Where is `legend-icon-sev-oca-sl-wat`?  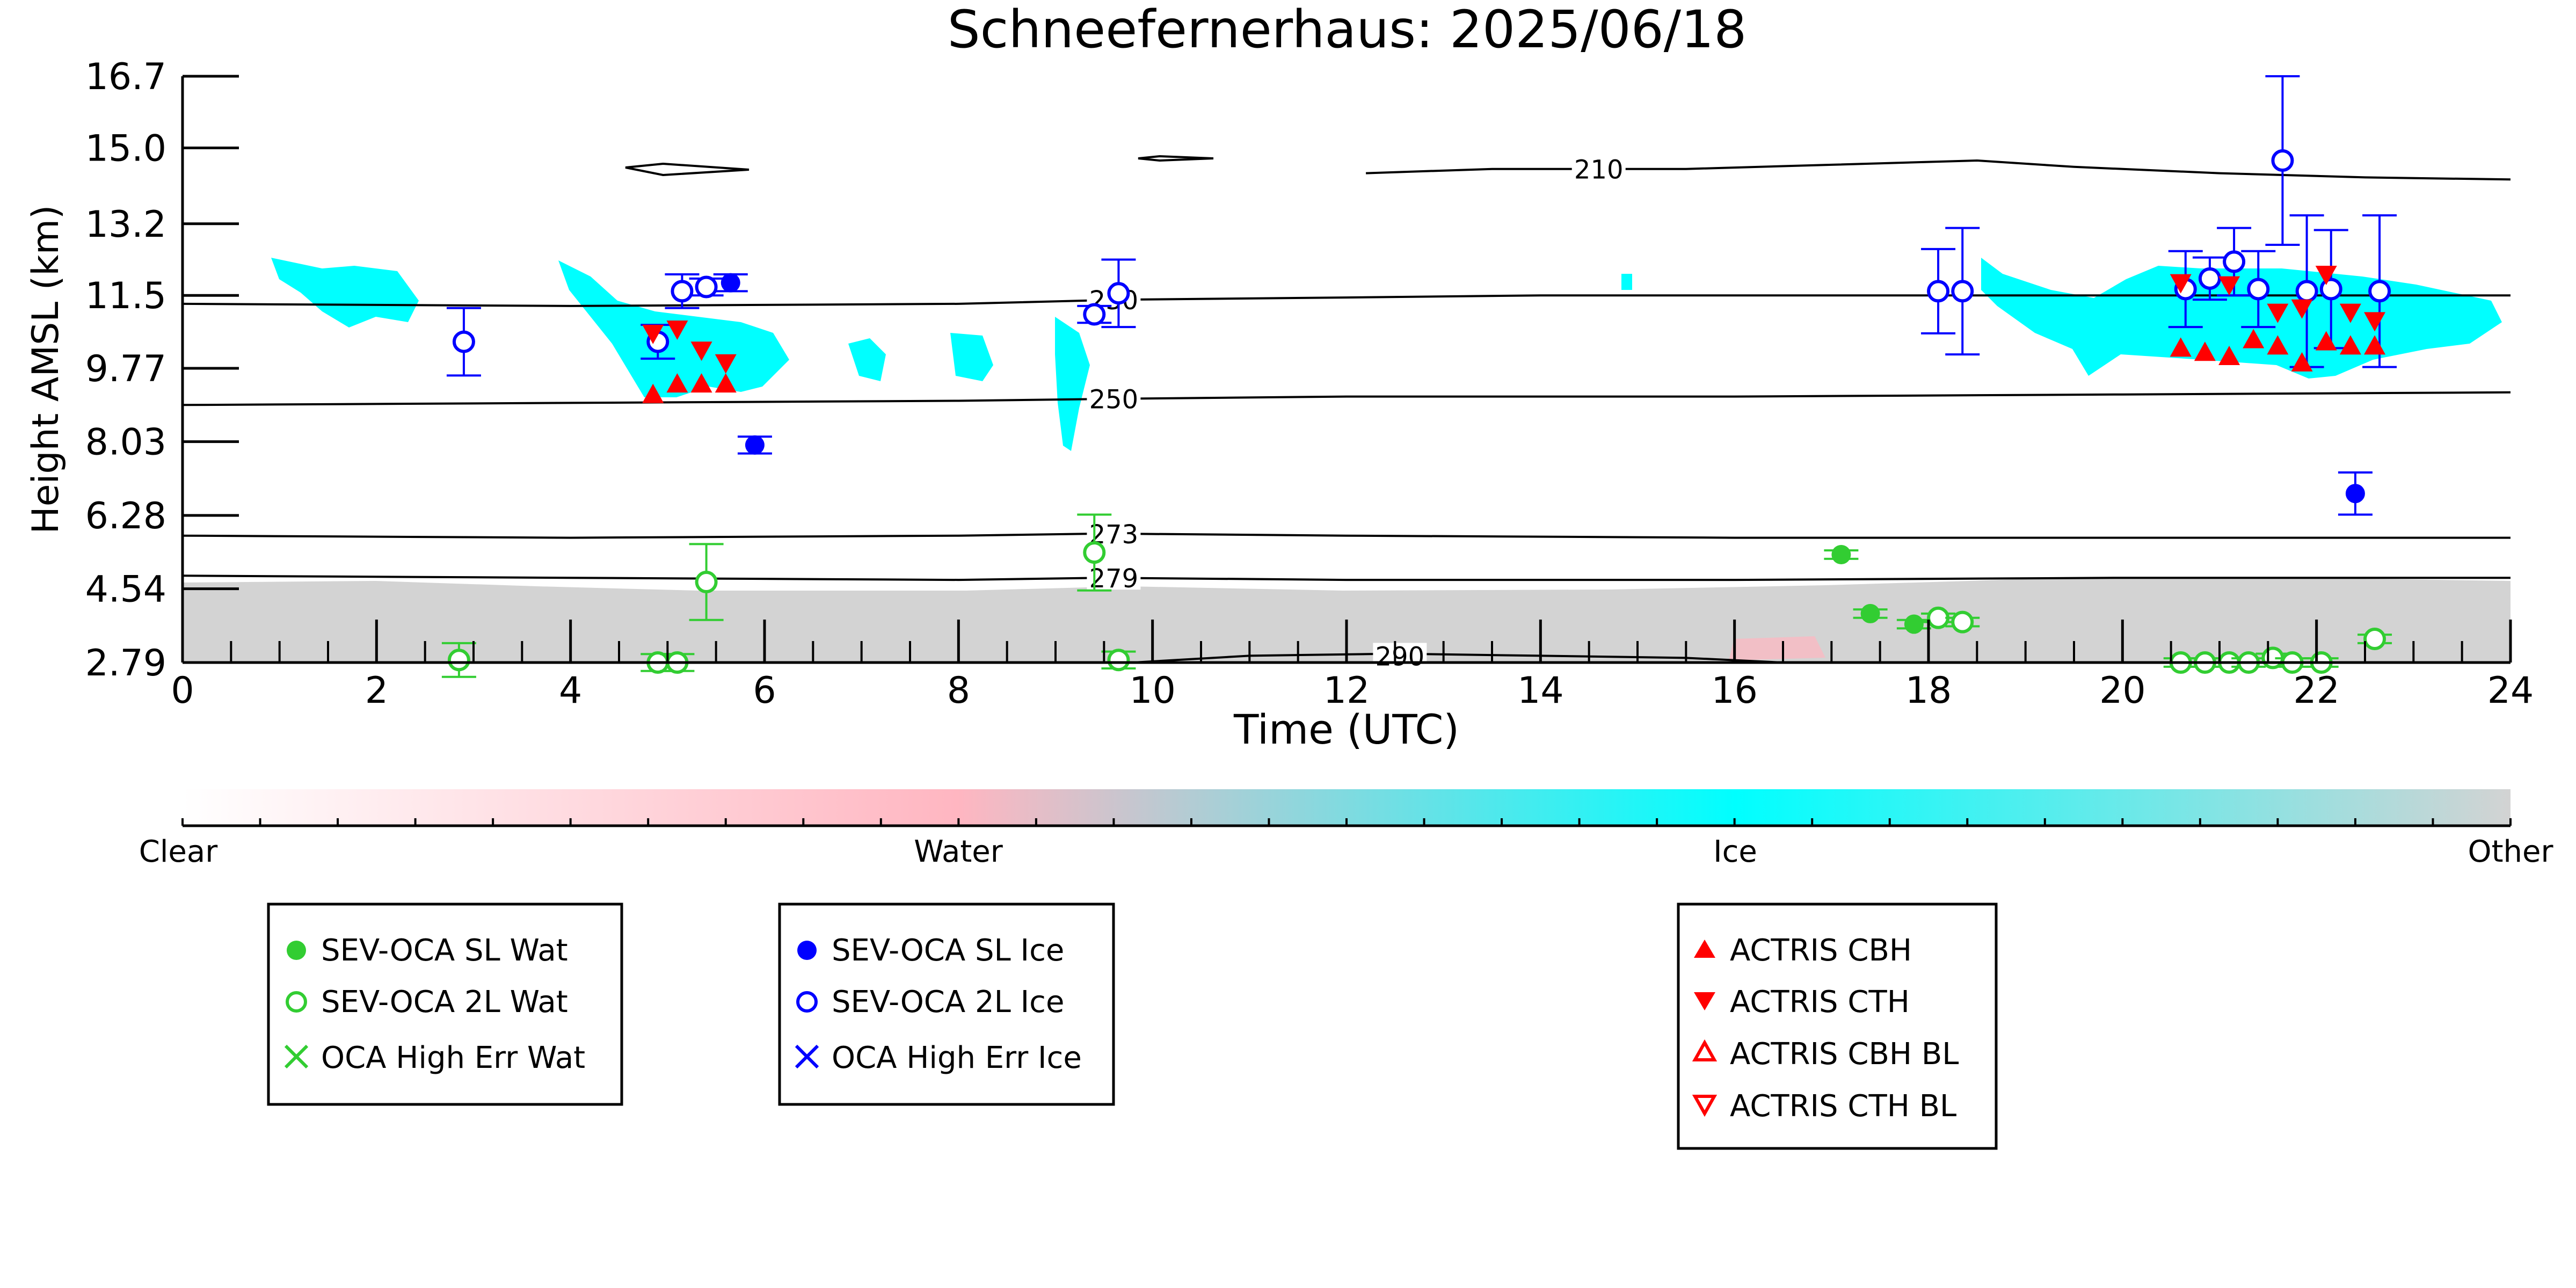 legend-icon-sev-oca-sl-wat is located at coordinates (296, 950).